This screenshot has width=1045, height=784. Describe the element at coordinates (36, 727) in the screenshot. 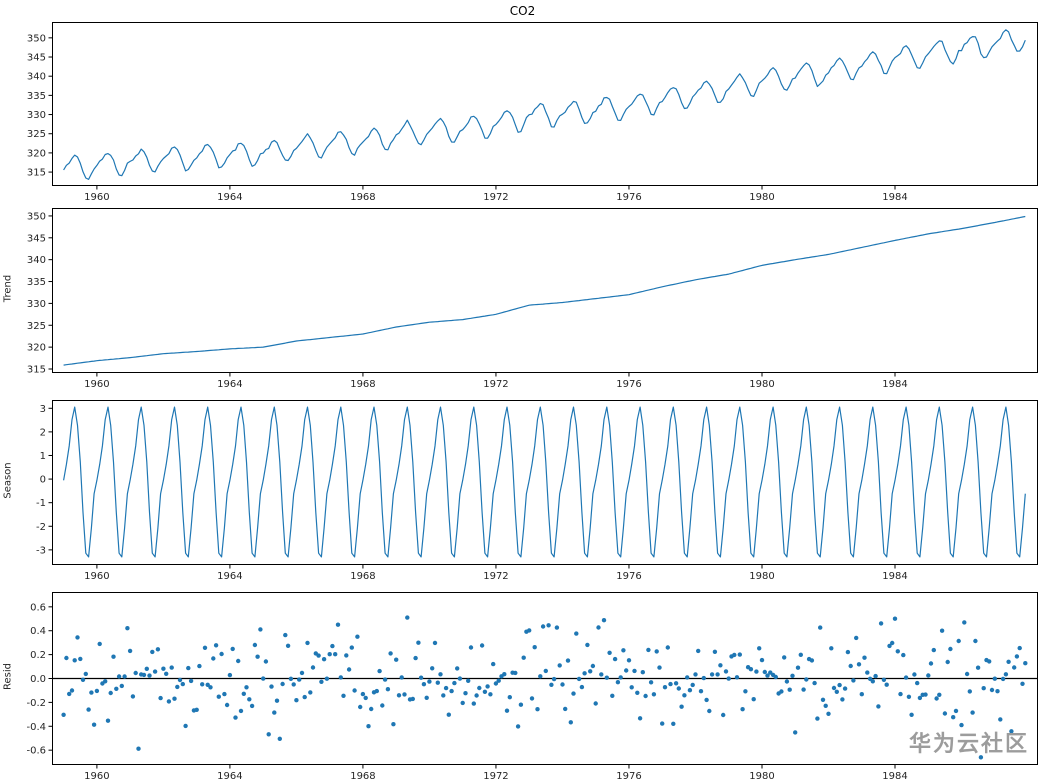

I see `y-tick-label: -0.4` at that location.